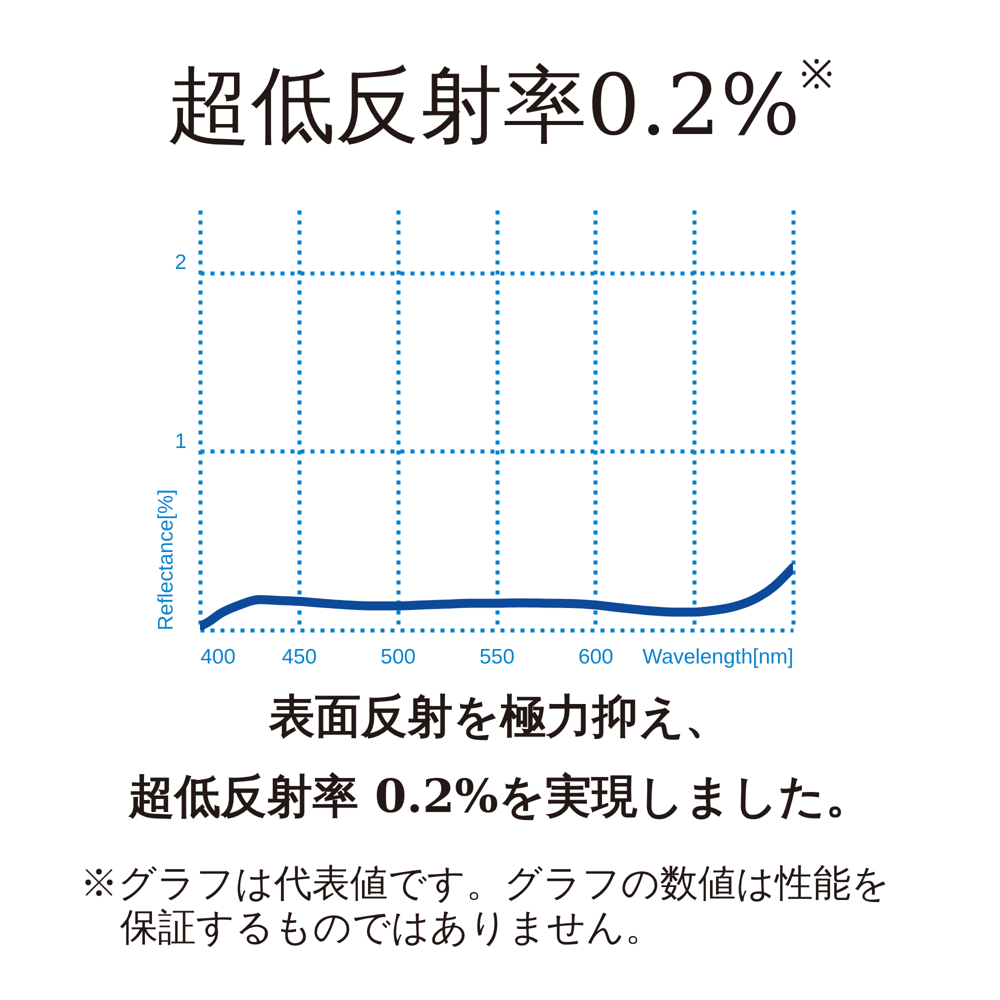 This screenshot has height=1000, width=1000. What do you see at coordinates (497, 657) in the screenshot?
I see `x-tick-label: 550` at bounding box center [497, 657].